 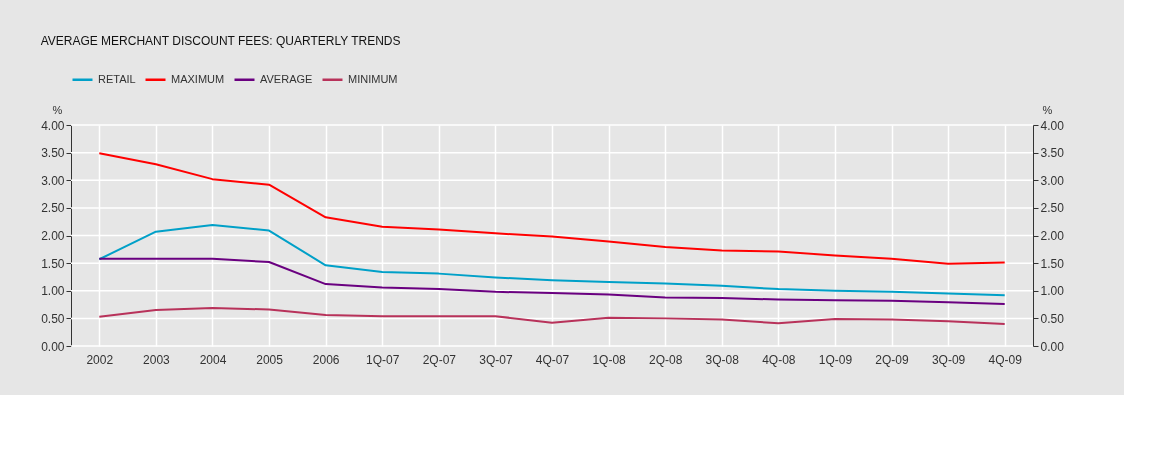 I want to click on y-tick-label: 2.50, so click(x=53, y=208).